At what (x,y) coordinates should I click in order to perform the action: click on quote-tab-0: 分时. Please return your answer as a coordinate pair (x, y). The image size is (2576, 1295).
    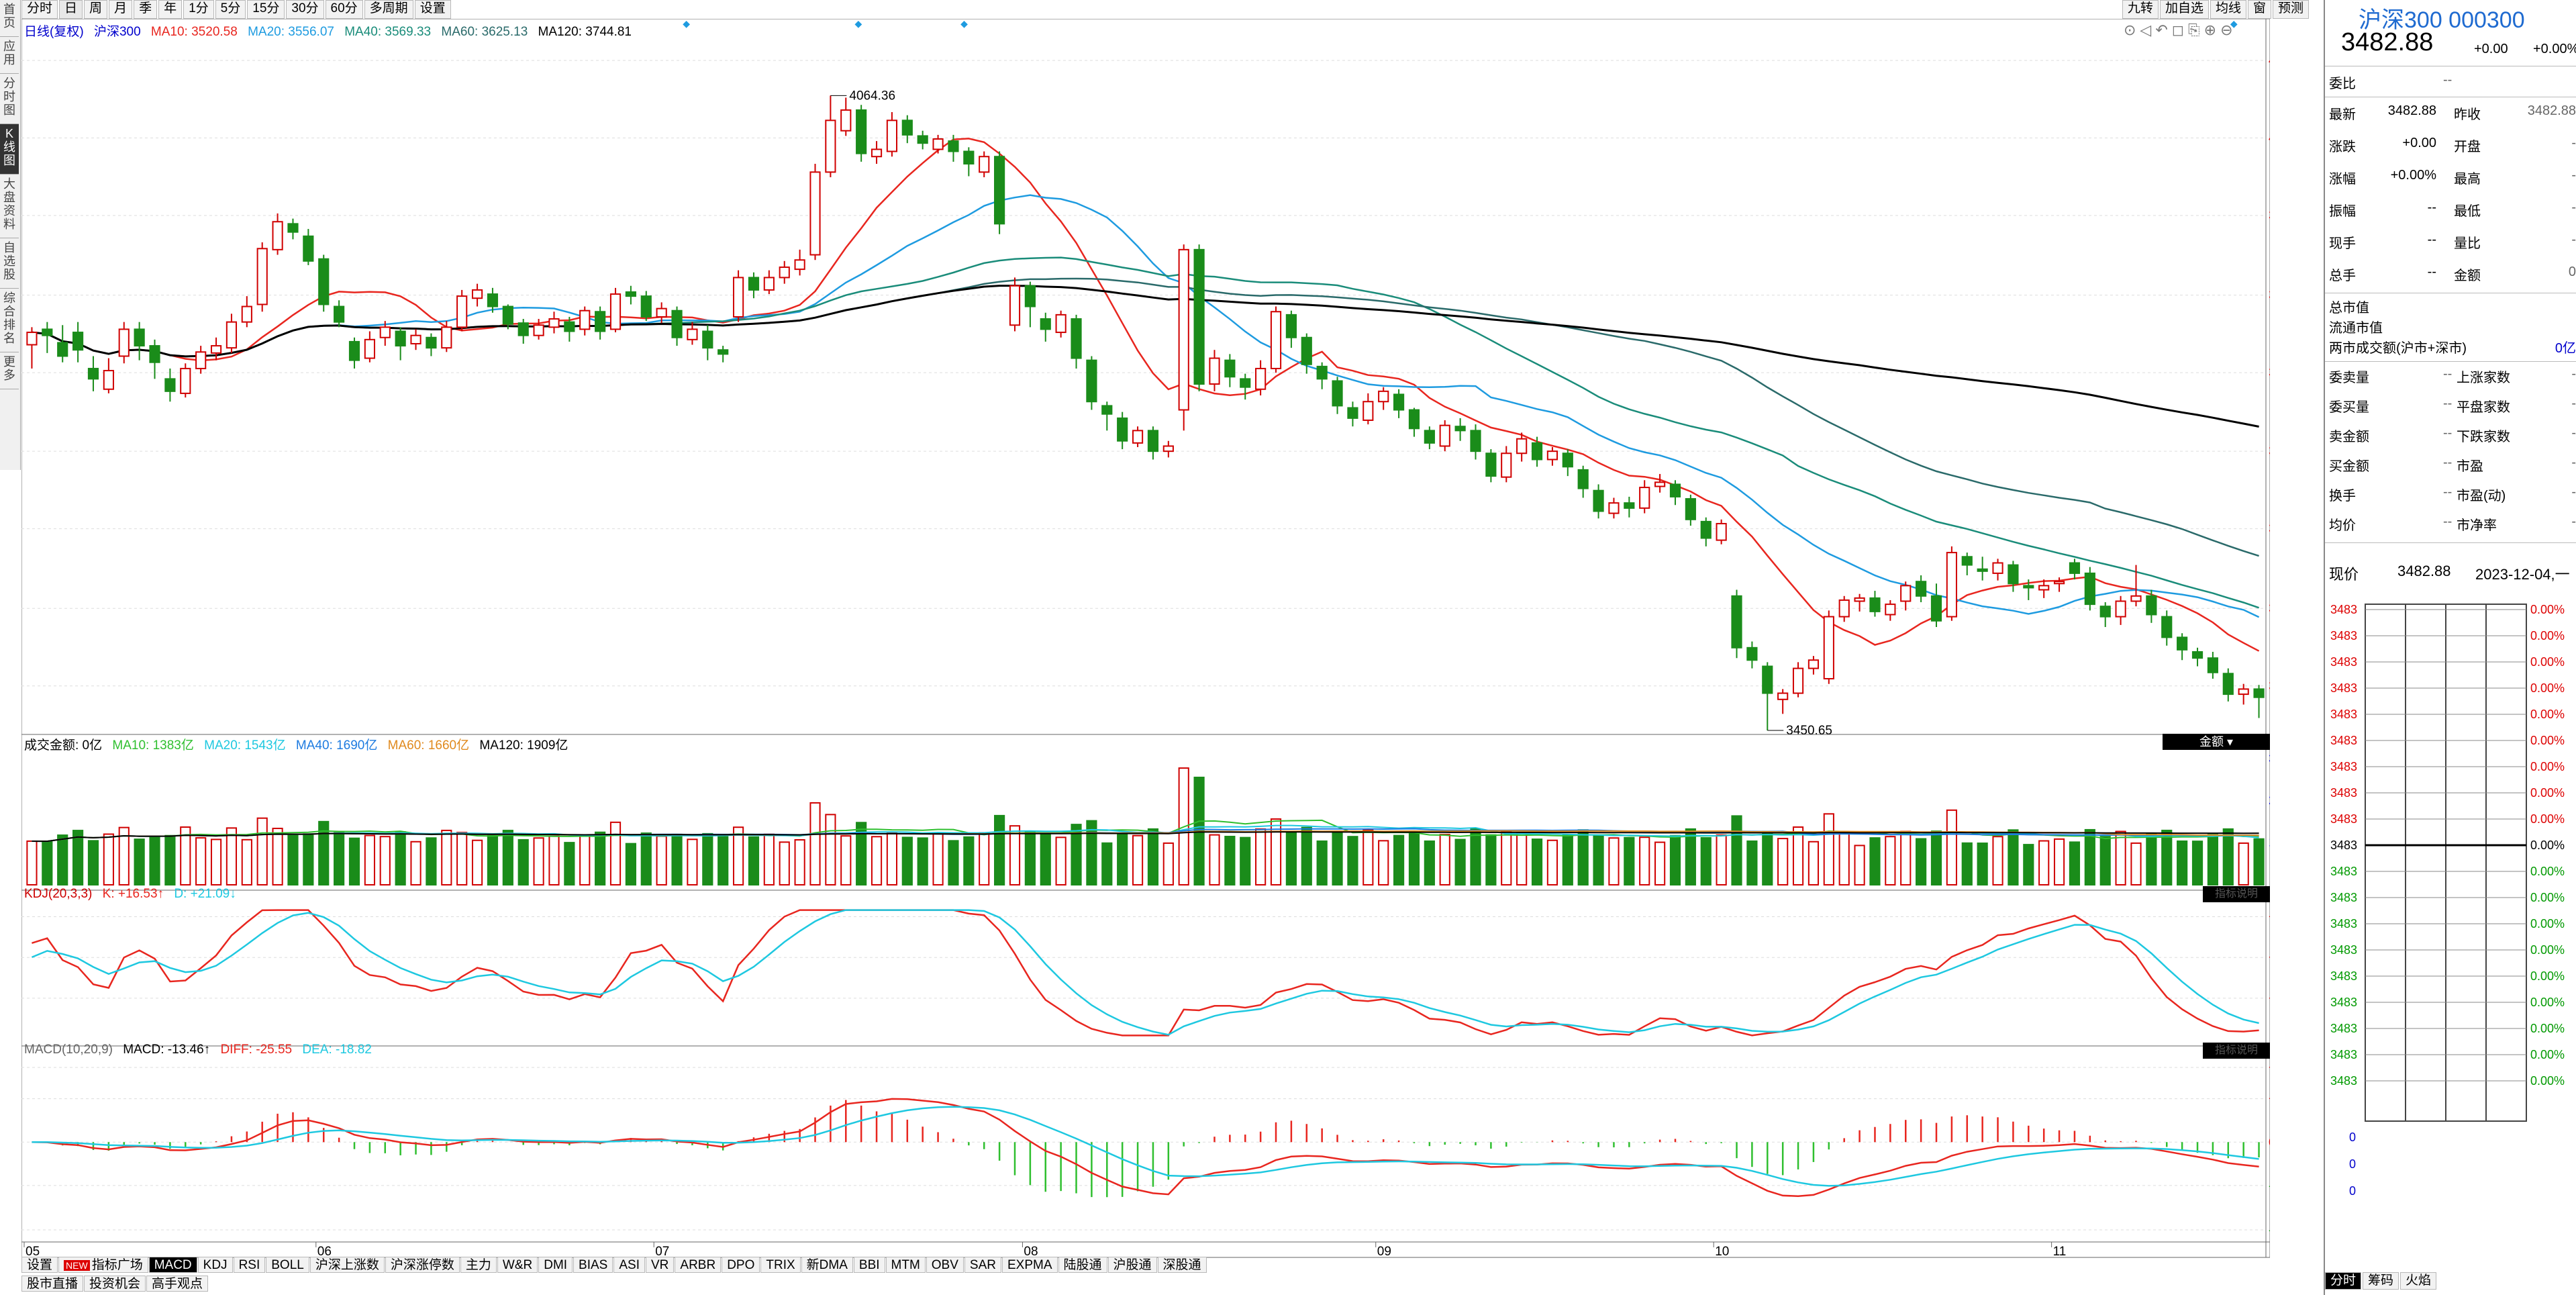
    Looking at the image, I should click on (2343, 1281).